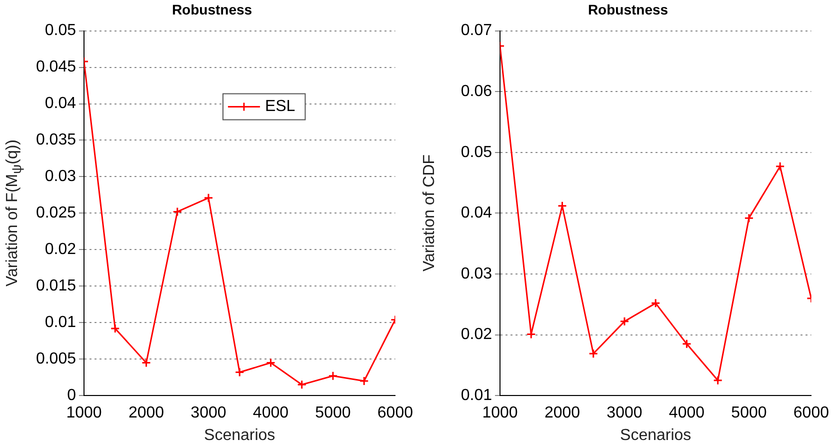 The width and height of the screenshot is (833, 445). I want to click on y-tick-label: 0.025, so click(56, 213).